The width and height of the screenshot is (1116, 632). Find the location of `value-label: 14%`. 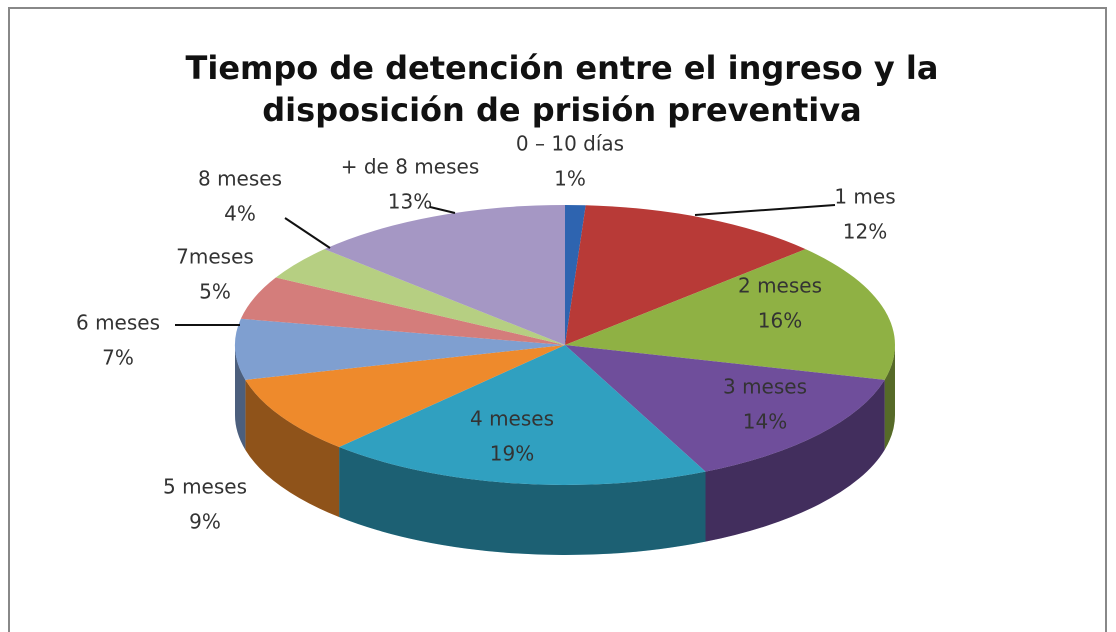

value-label: 14% is located at coordinates (765, 422).